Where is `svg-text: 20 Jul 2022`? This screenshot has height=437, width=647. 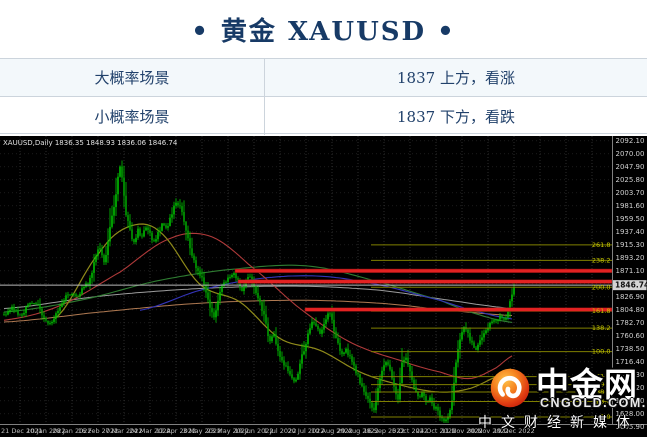 svg-text: 20 Jul 2022 is located at coordinates (306, 431).